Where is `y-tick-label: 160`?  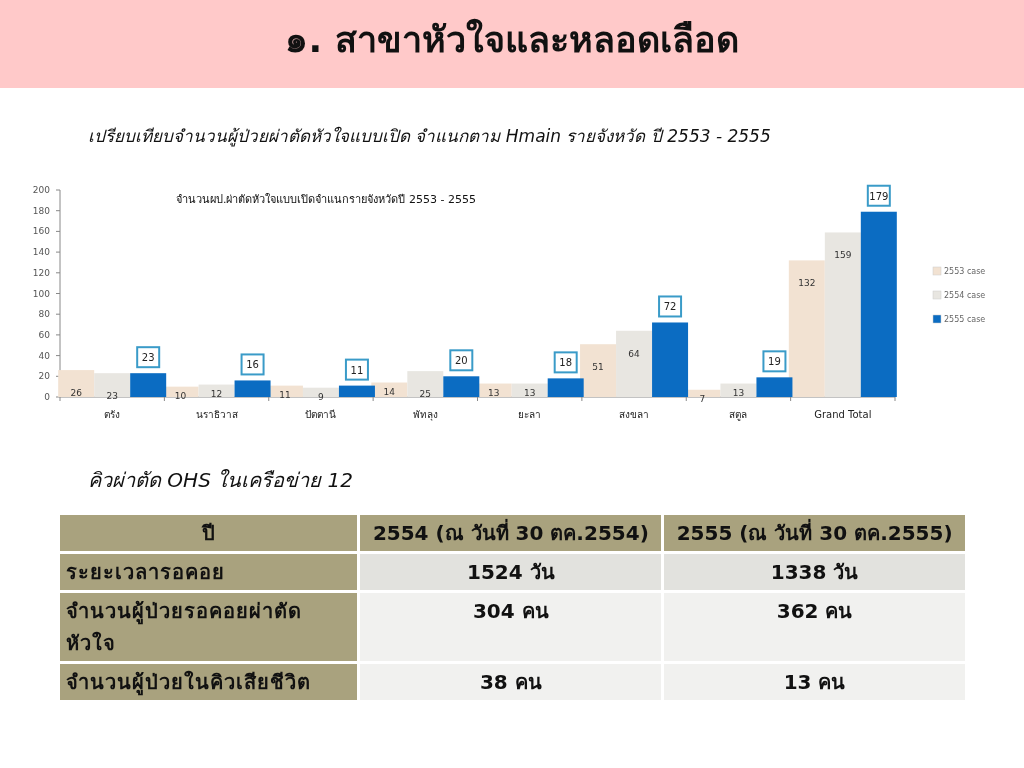
y-tick-label: 160 is located at coordinates (41, 231).